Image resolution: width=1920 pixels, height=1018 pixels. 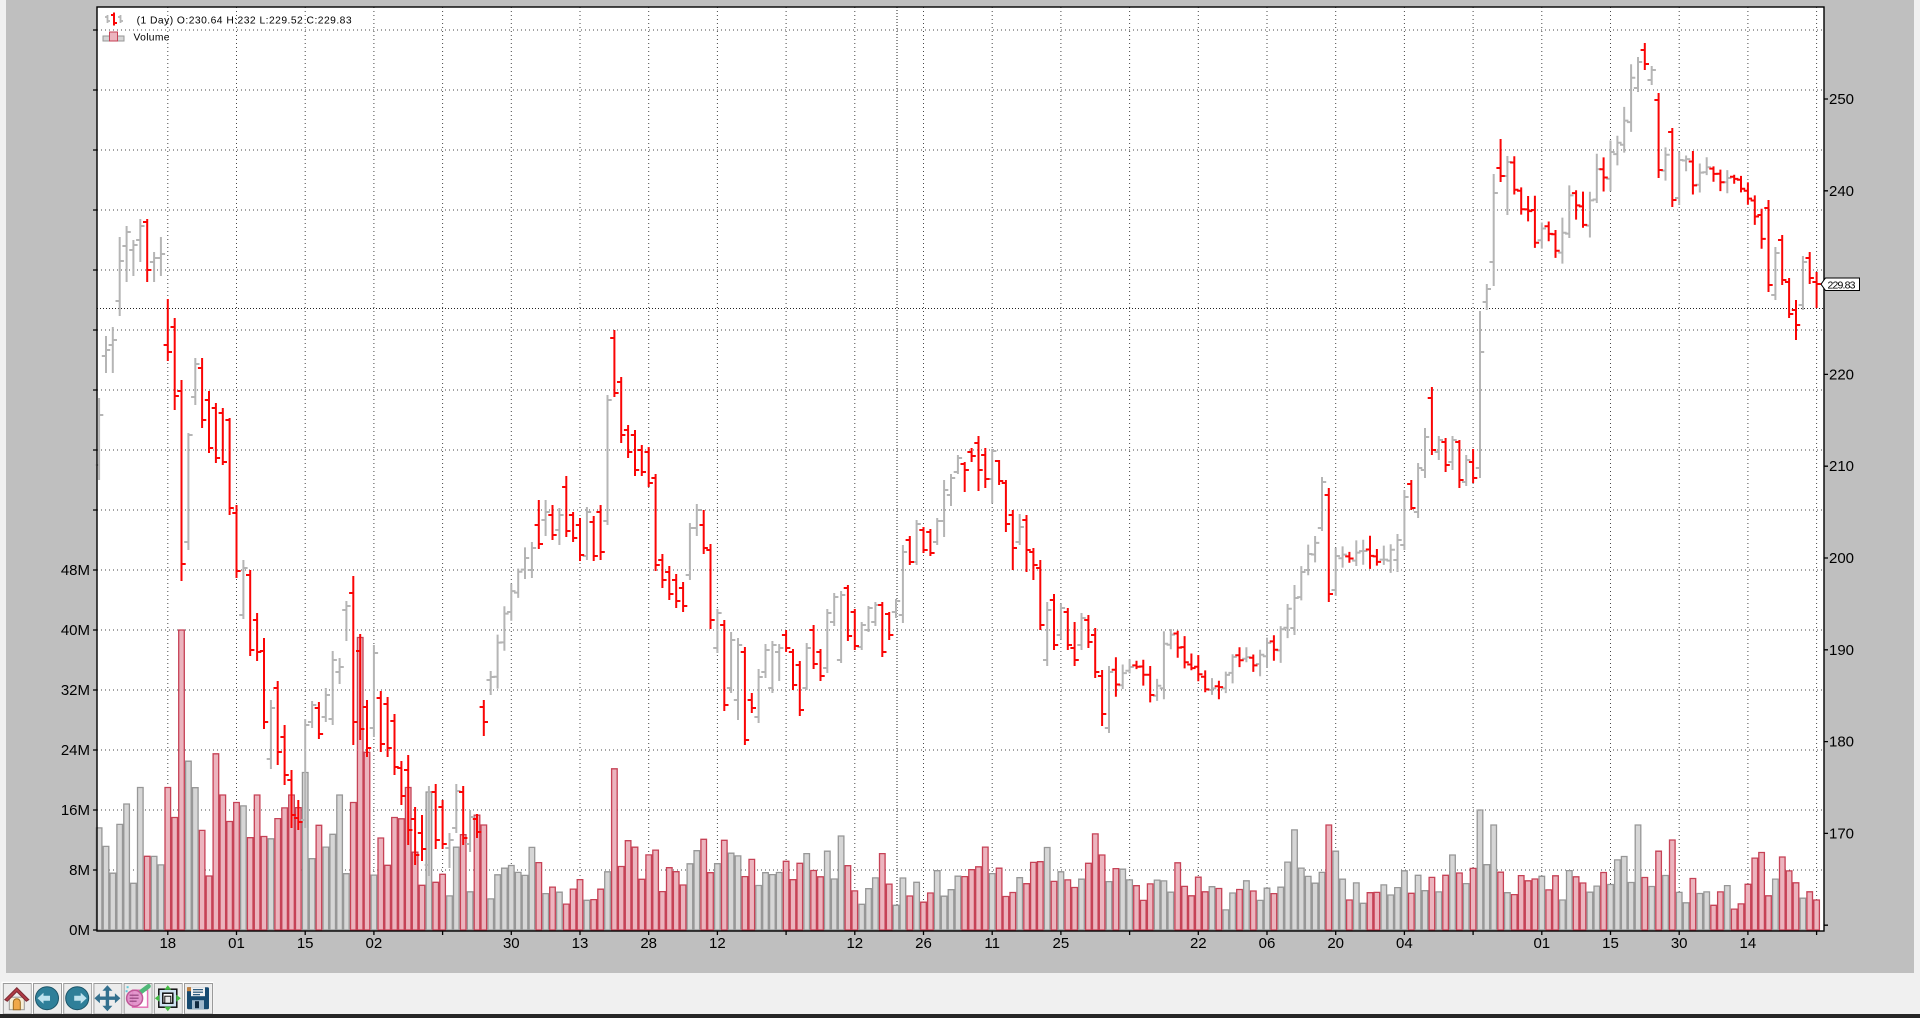 I want to click on svg-text: 06, so click(x=1267, y=943).